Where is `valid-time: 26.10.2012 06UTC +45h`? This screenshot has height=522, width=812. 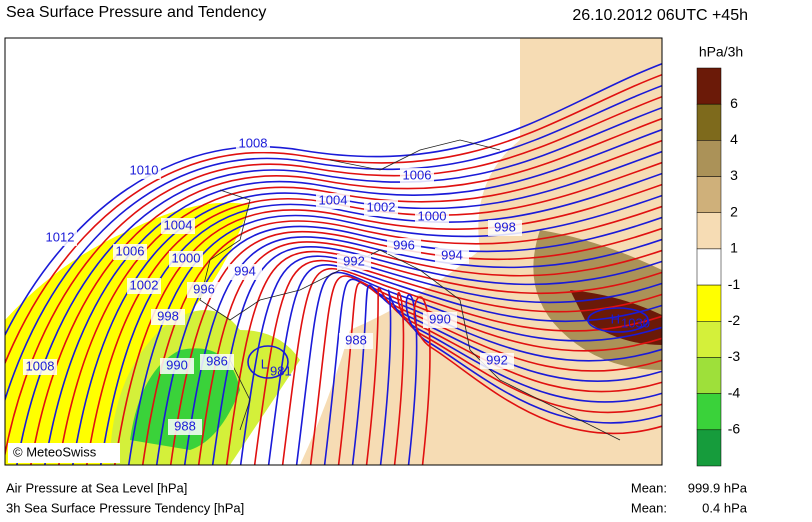
valid-time: 26.10.2012 06UTC +45h is located at coordinates (660, 15).